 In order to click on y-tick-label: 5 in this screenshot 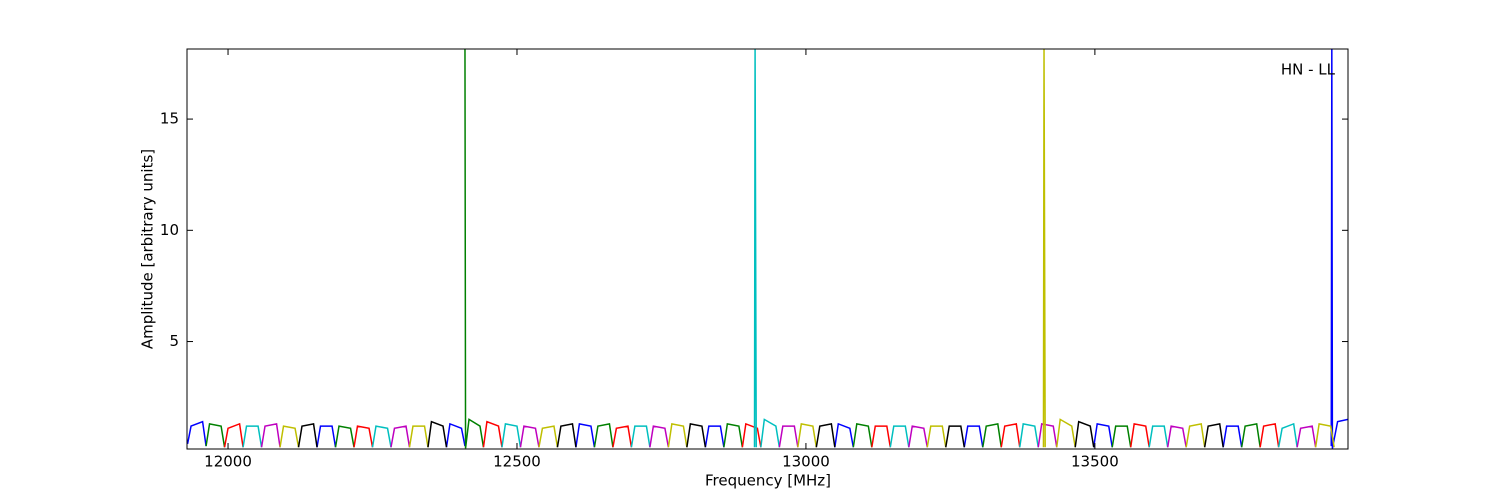, I will do `click(174, 341)`.